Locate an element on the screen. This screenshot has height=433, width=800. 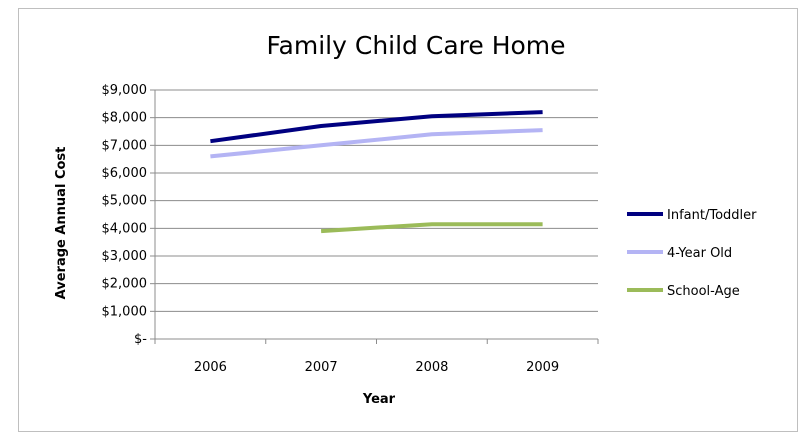
legend-label: Infant/Toddler is located at coordinates (712, 215).